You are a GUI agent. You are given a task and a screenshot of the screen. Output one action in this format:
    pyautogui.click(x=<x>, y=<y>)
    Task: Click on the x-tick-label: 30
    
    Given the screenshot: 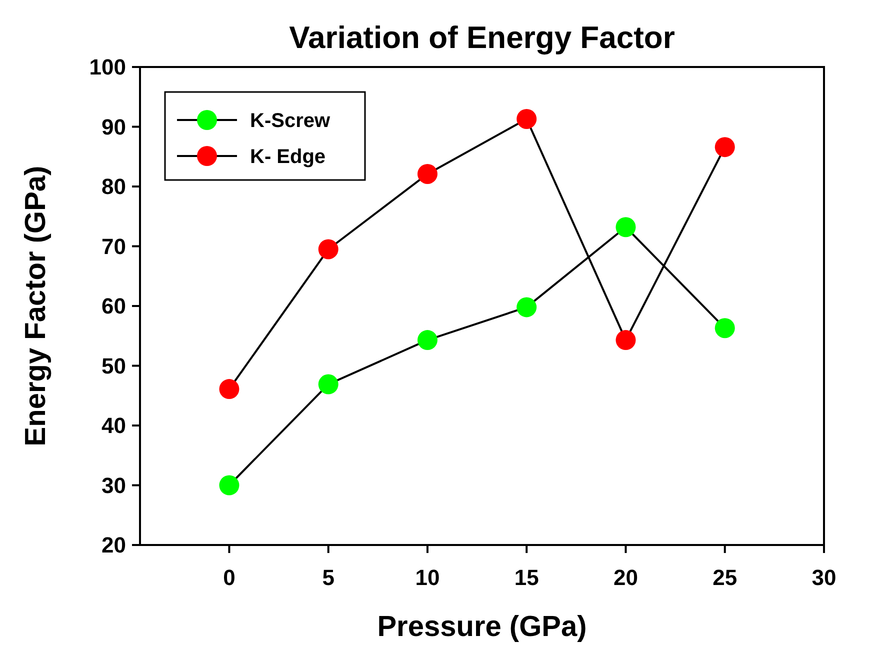 What is the action you would take?
    pyautogui.click(x=824, y=577)
    